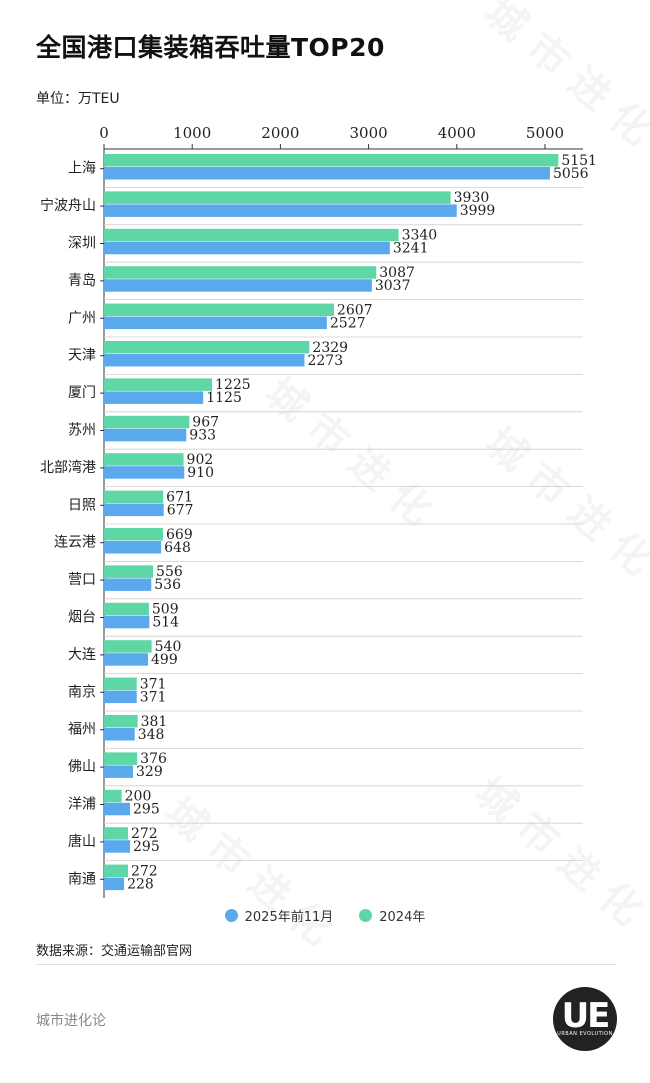 This screenshot has width=650, height=1083. Describe the element at coordinates (355, 310) in the screenshot. I see `data-label-2024: 2607` at that location.